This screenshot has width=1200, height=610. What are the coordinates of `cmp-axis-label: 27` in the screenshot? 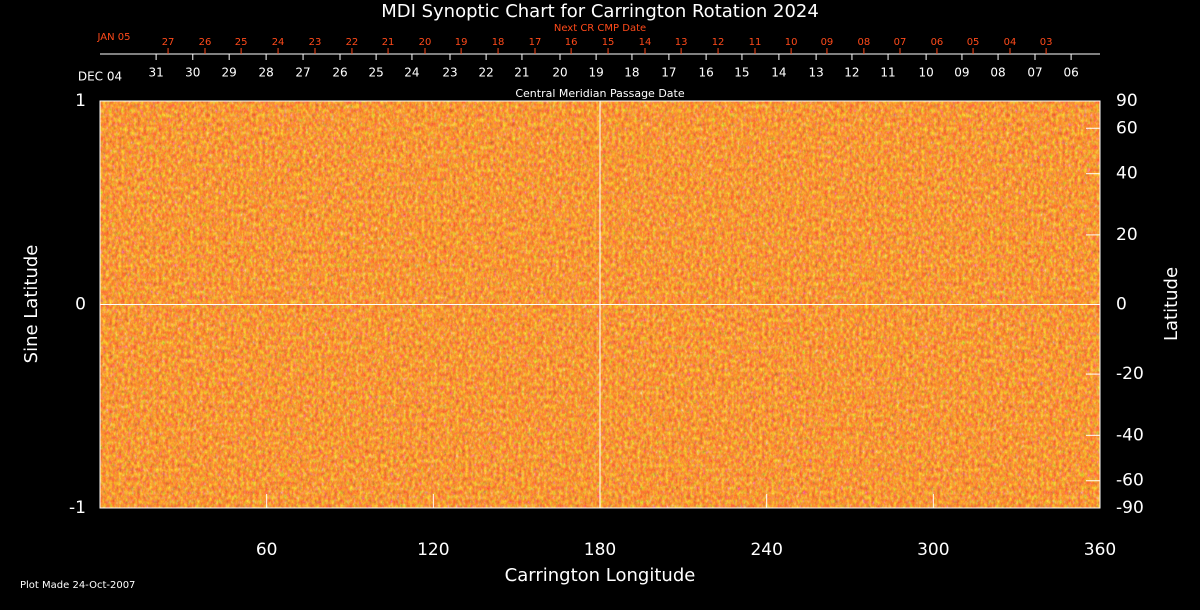 It's located at (302, 73).